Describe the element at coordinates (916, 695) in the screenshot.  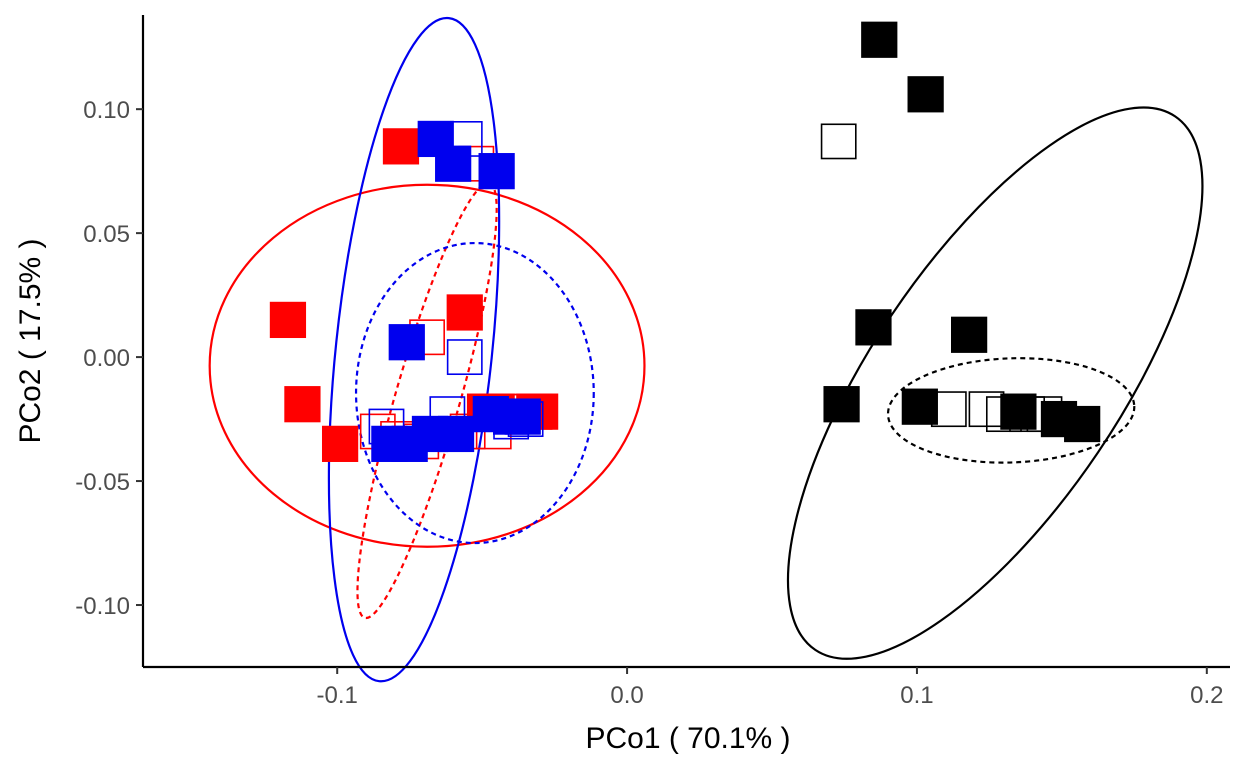
I see `x-tick-label: 0.1` at that location.